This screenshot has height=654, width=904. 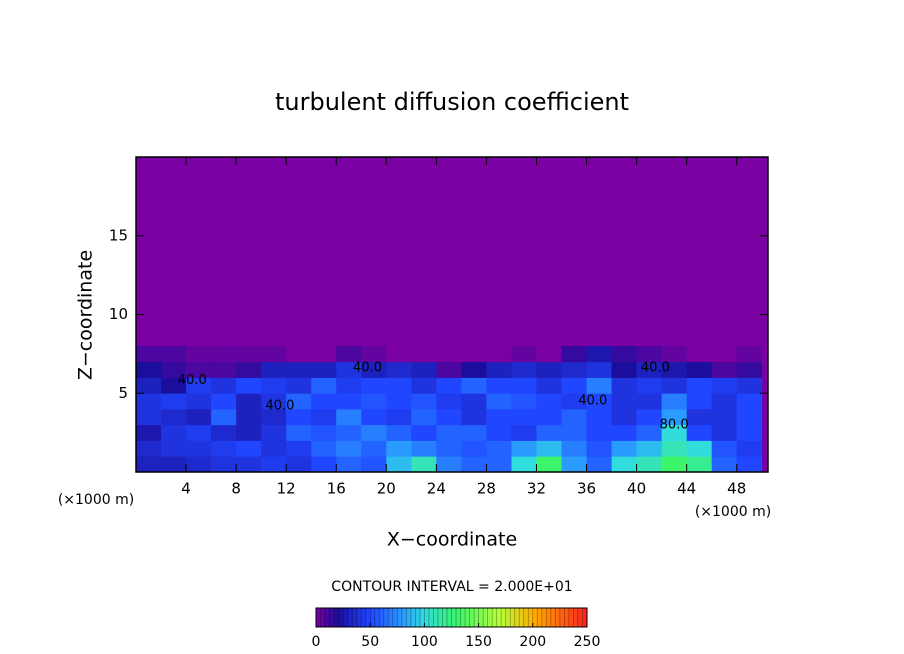 What do you see at coordinates (436, 489) in the screenshot?
I see `x-tick-label: 24` at bounding box center [436, 489].